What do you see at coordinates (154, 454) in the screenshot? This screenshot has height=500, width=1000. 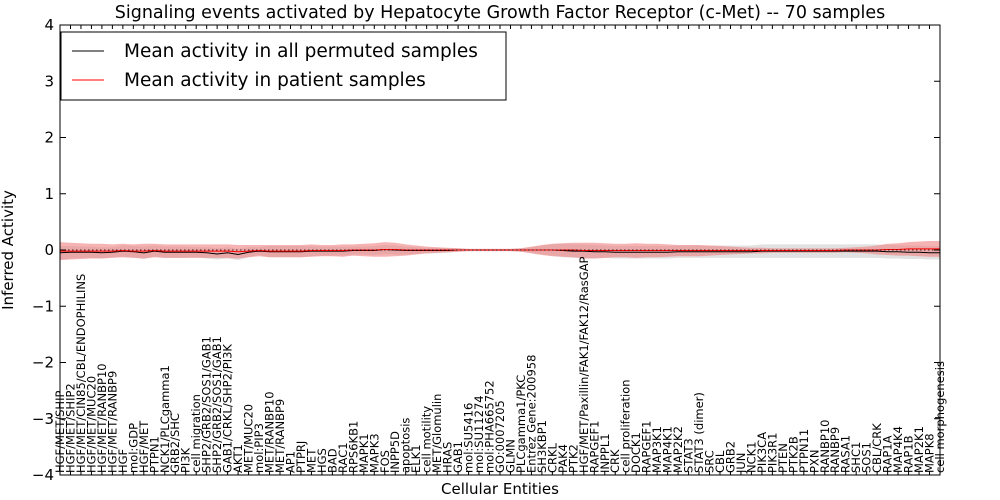 I see `x-tick-label: PTPN1` at bounding box center [154, 454].